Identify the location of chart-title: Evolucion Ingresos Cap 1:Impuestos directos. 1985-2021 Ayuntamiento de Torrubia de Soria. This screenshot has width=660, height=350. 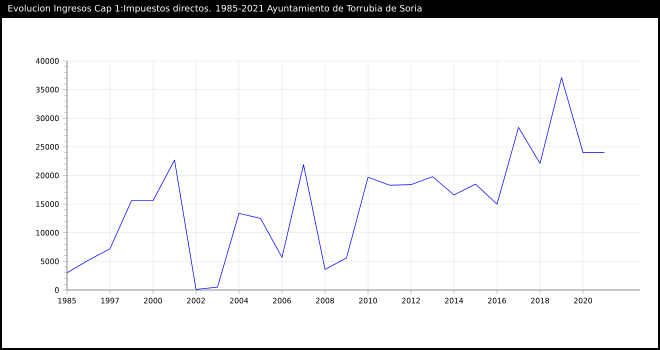
(215, 9).